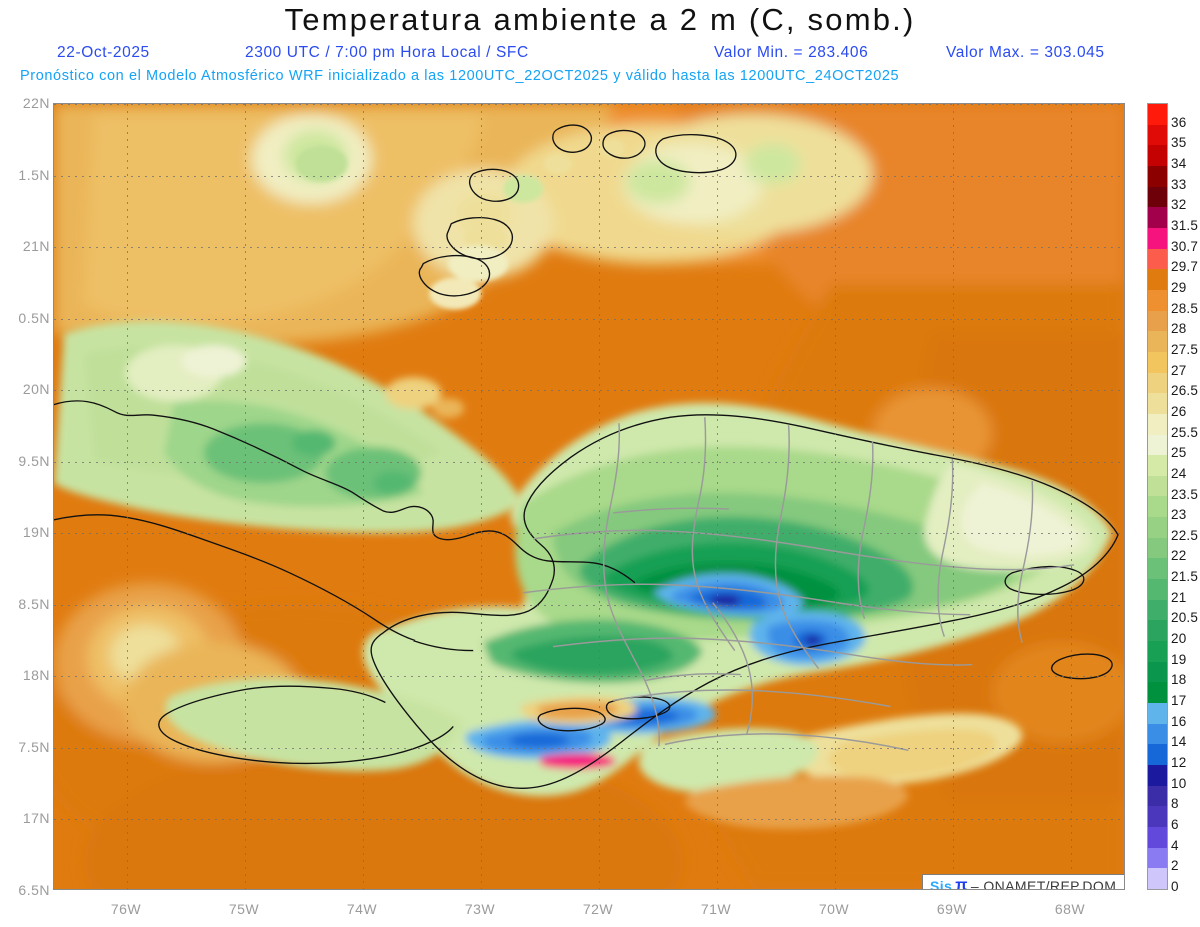 This screenshot has width=1200, height=927. Describe the element at coordinates (1175, 866) in the screenshot. I see `colorbar-level-label: 2` at that location.